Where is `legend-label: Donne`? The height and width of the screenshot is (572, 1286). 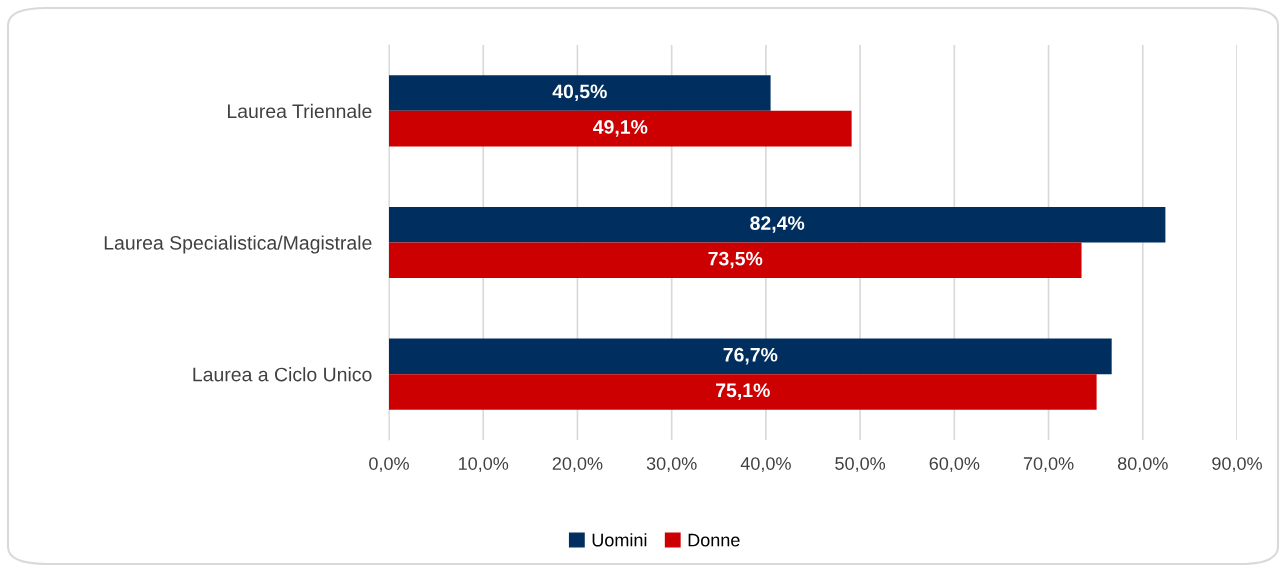 legend-label: Donne is located at coordinates (714, 540).